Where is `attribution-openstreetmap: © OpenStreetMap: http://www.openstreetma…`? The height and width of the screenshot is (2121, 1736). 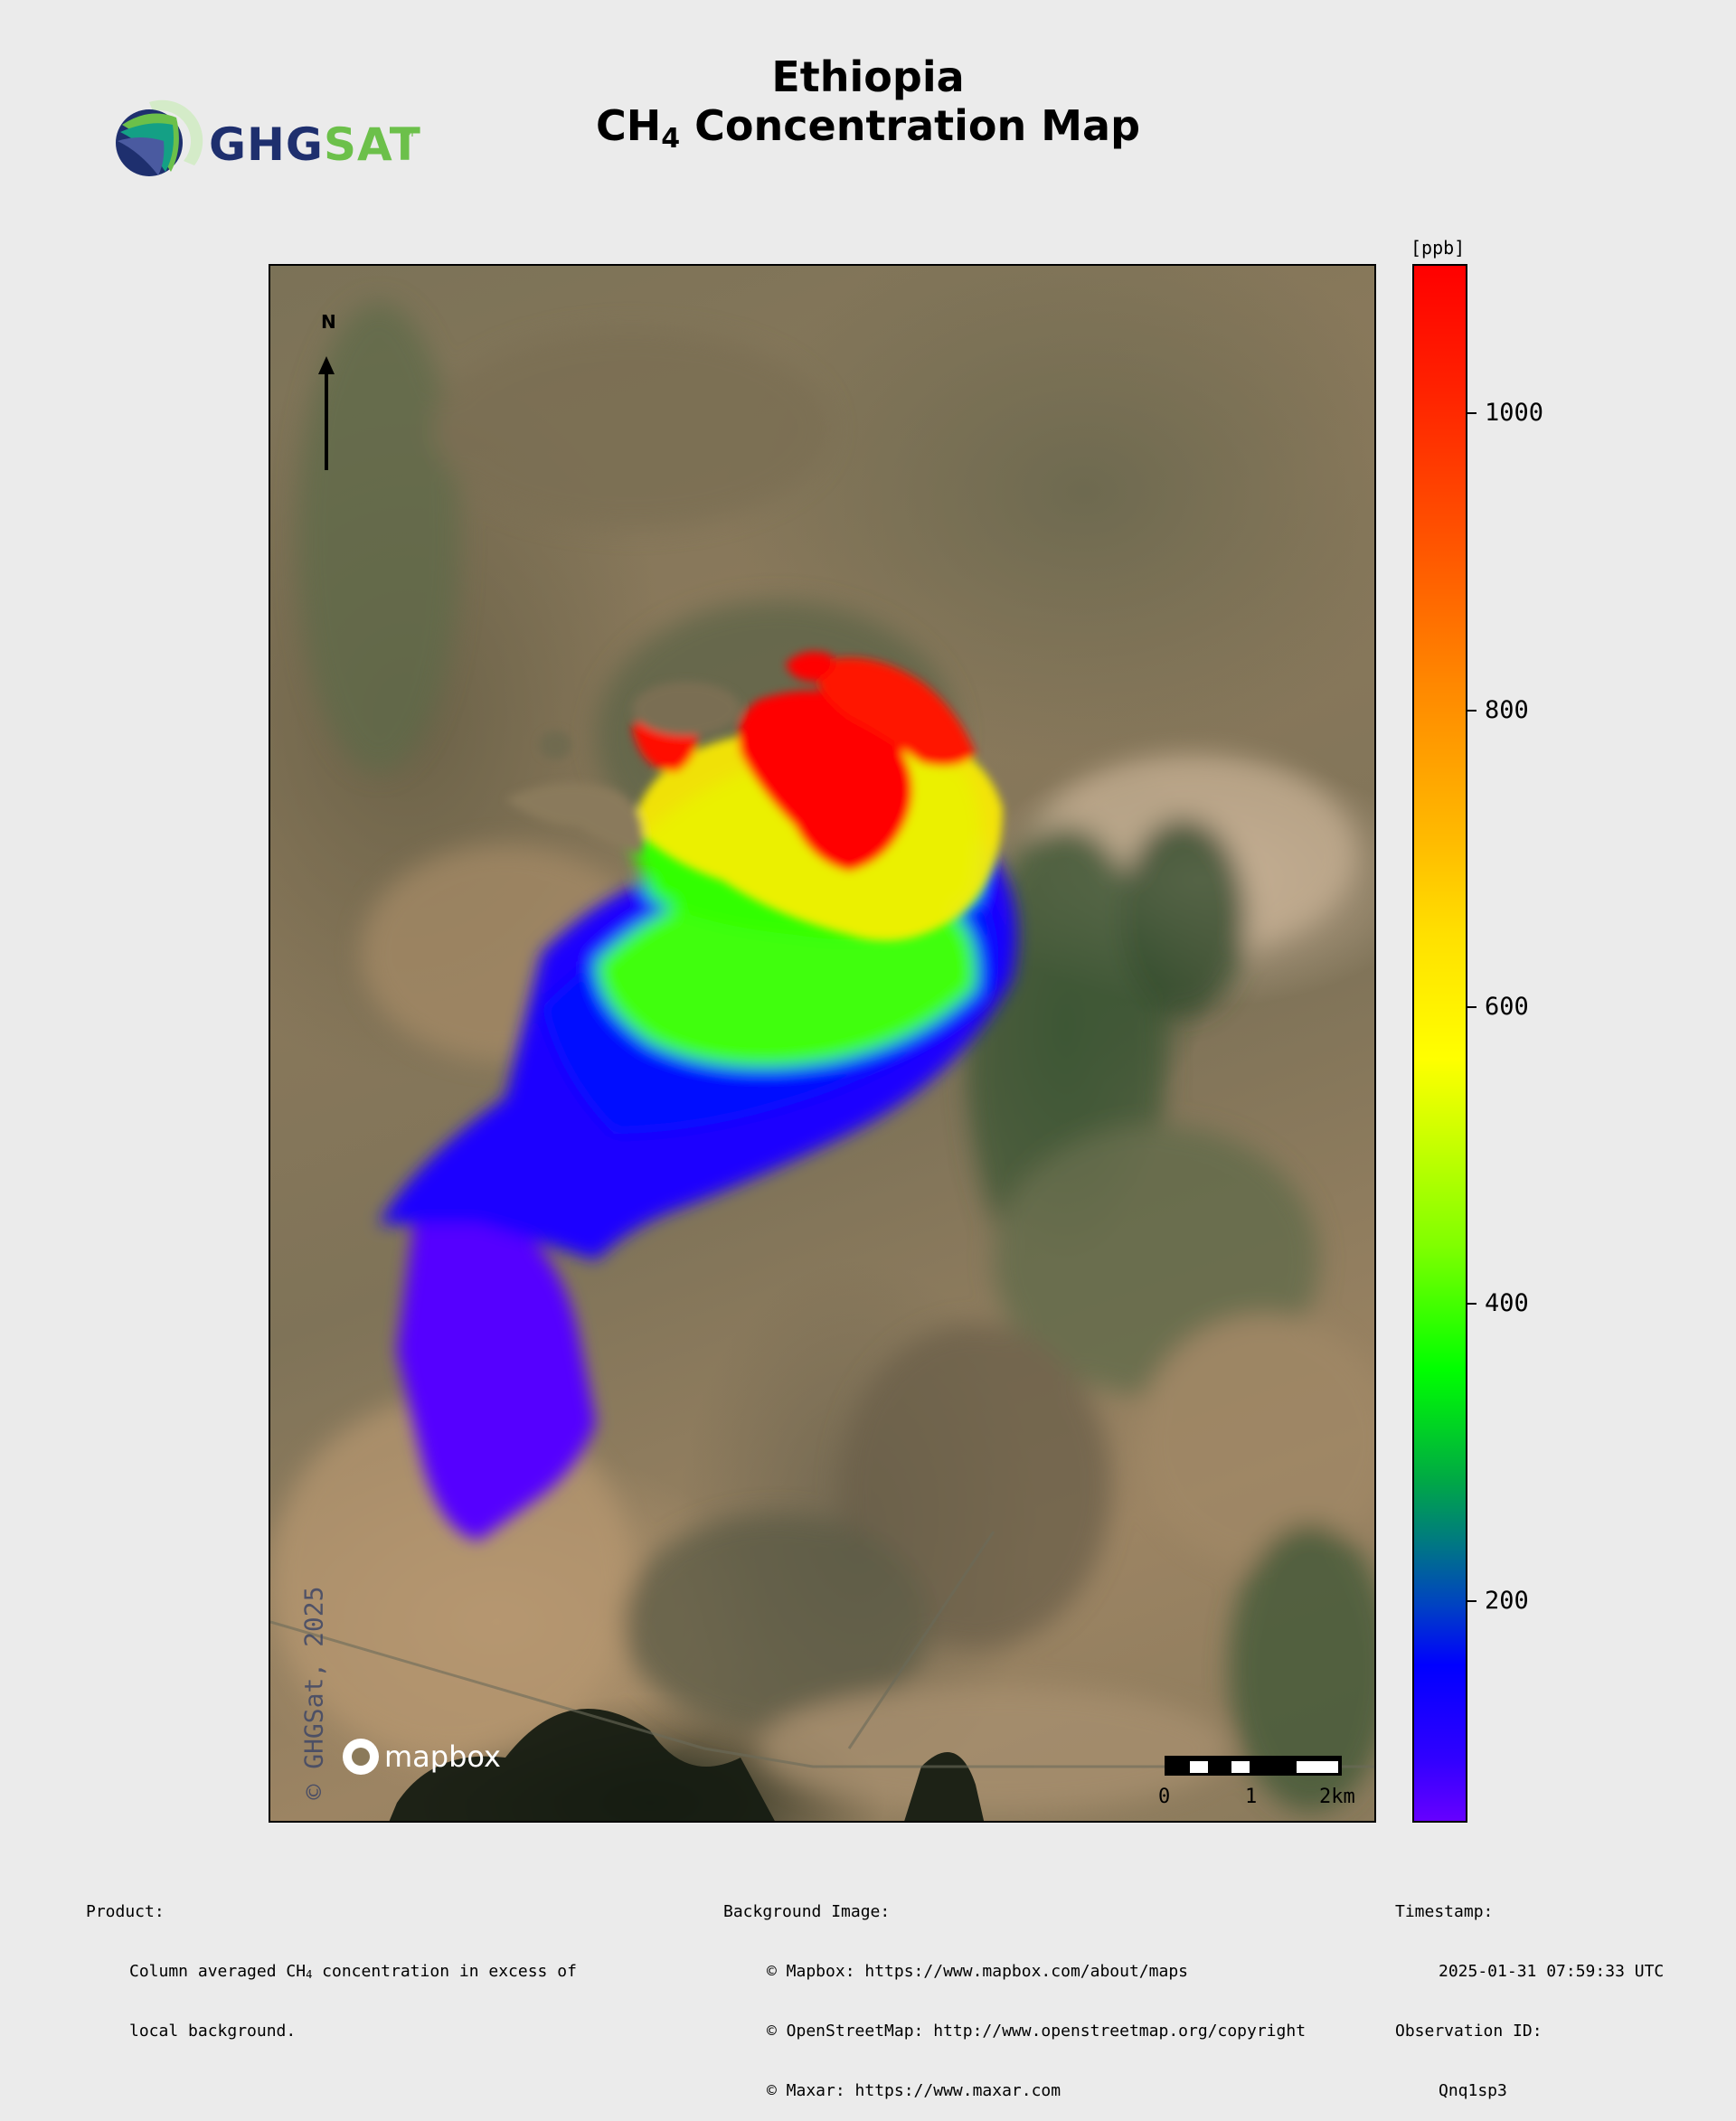
attribution-openstreetmap: © OpenStreetMap: http://www.openstreetma… is located at coordinates (1037, 2031).